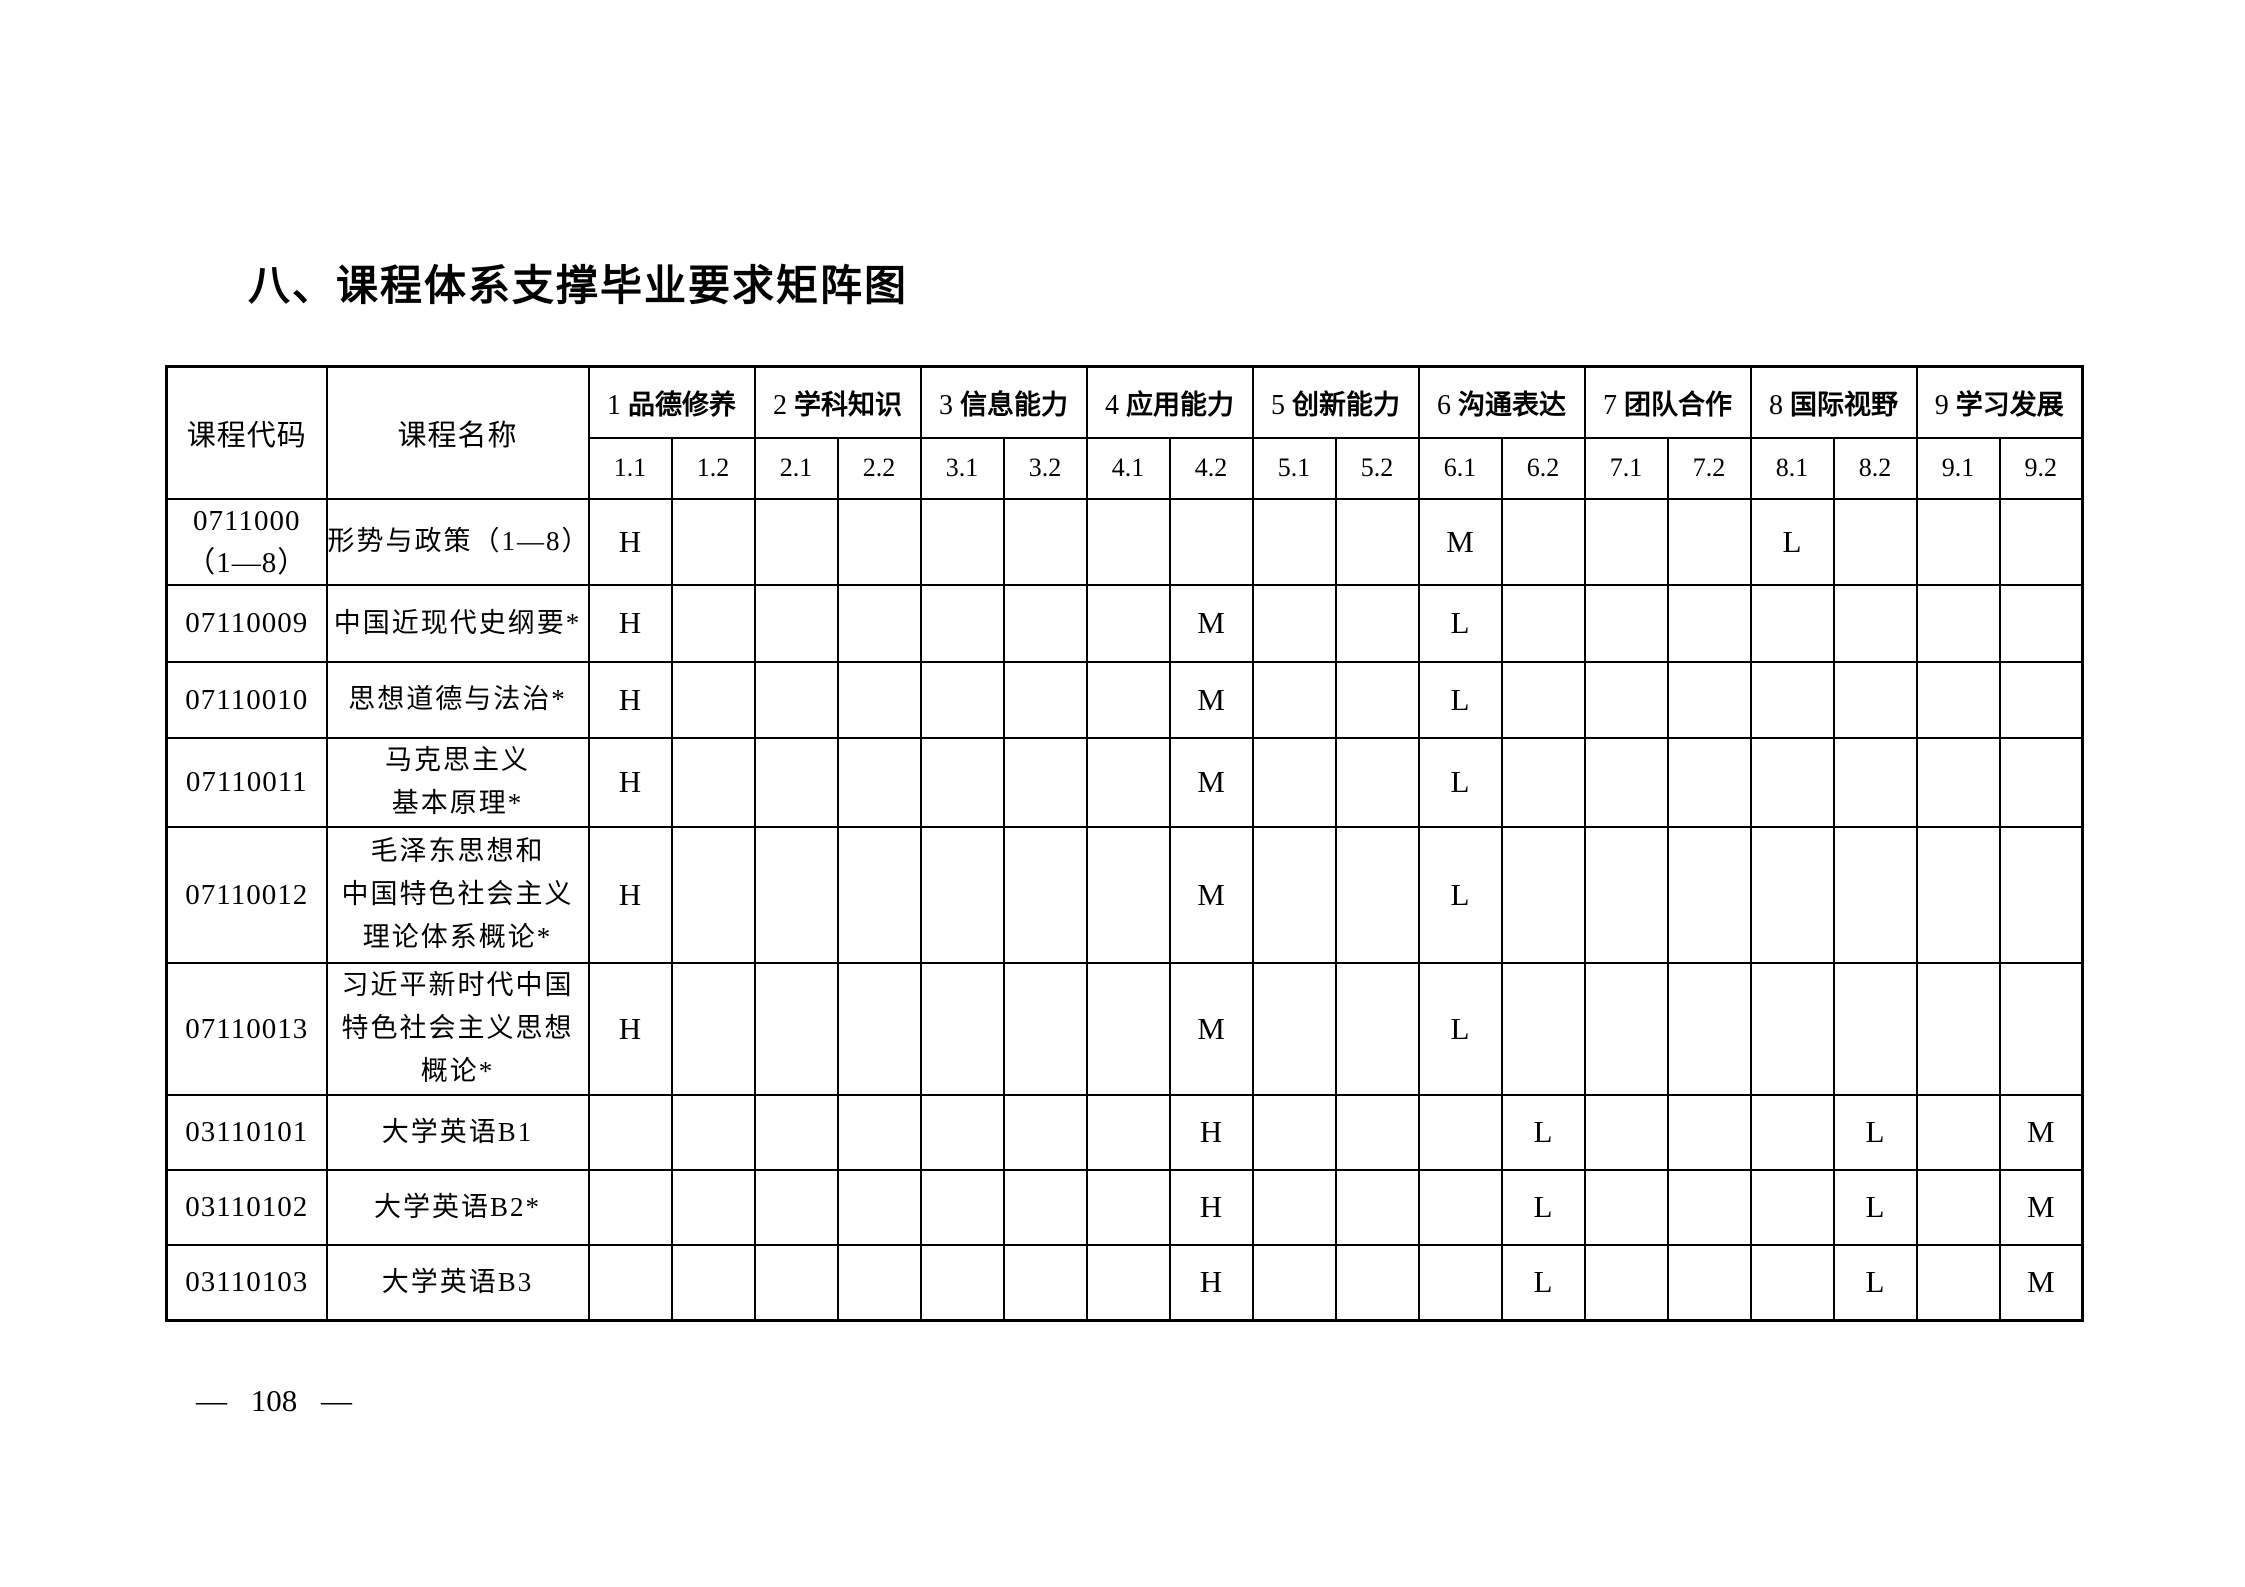 Image resolution: width=2245 pixels, height=1587 pixels. I want to click on header-indicator-8.1: 8.1, so click(1792, 468).